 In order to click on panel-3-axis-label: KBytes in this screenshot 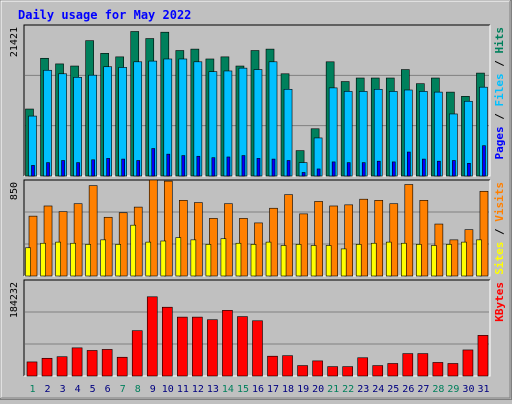, I will do `click(499, 302)`.